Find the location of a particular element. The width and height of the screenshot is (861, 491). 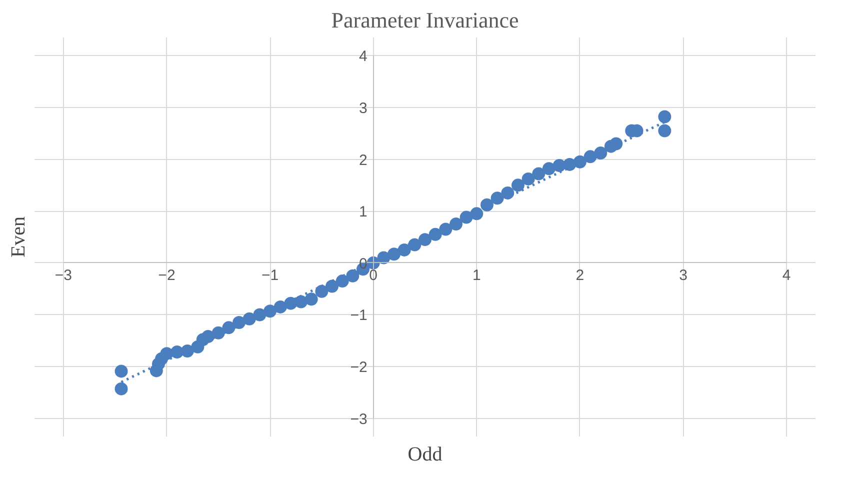

y-tick-label: 3 is located at coordinates (363, 108).